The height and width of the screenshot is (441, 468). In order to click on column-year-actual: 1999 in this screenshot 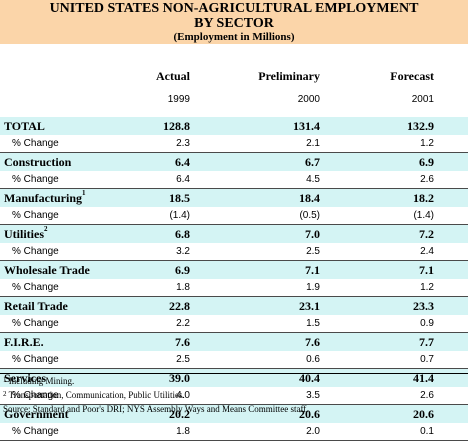, I will do `click(178, 99)`.